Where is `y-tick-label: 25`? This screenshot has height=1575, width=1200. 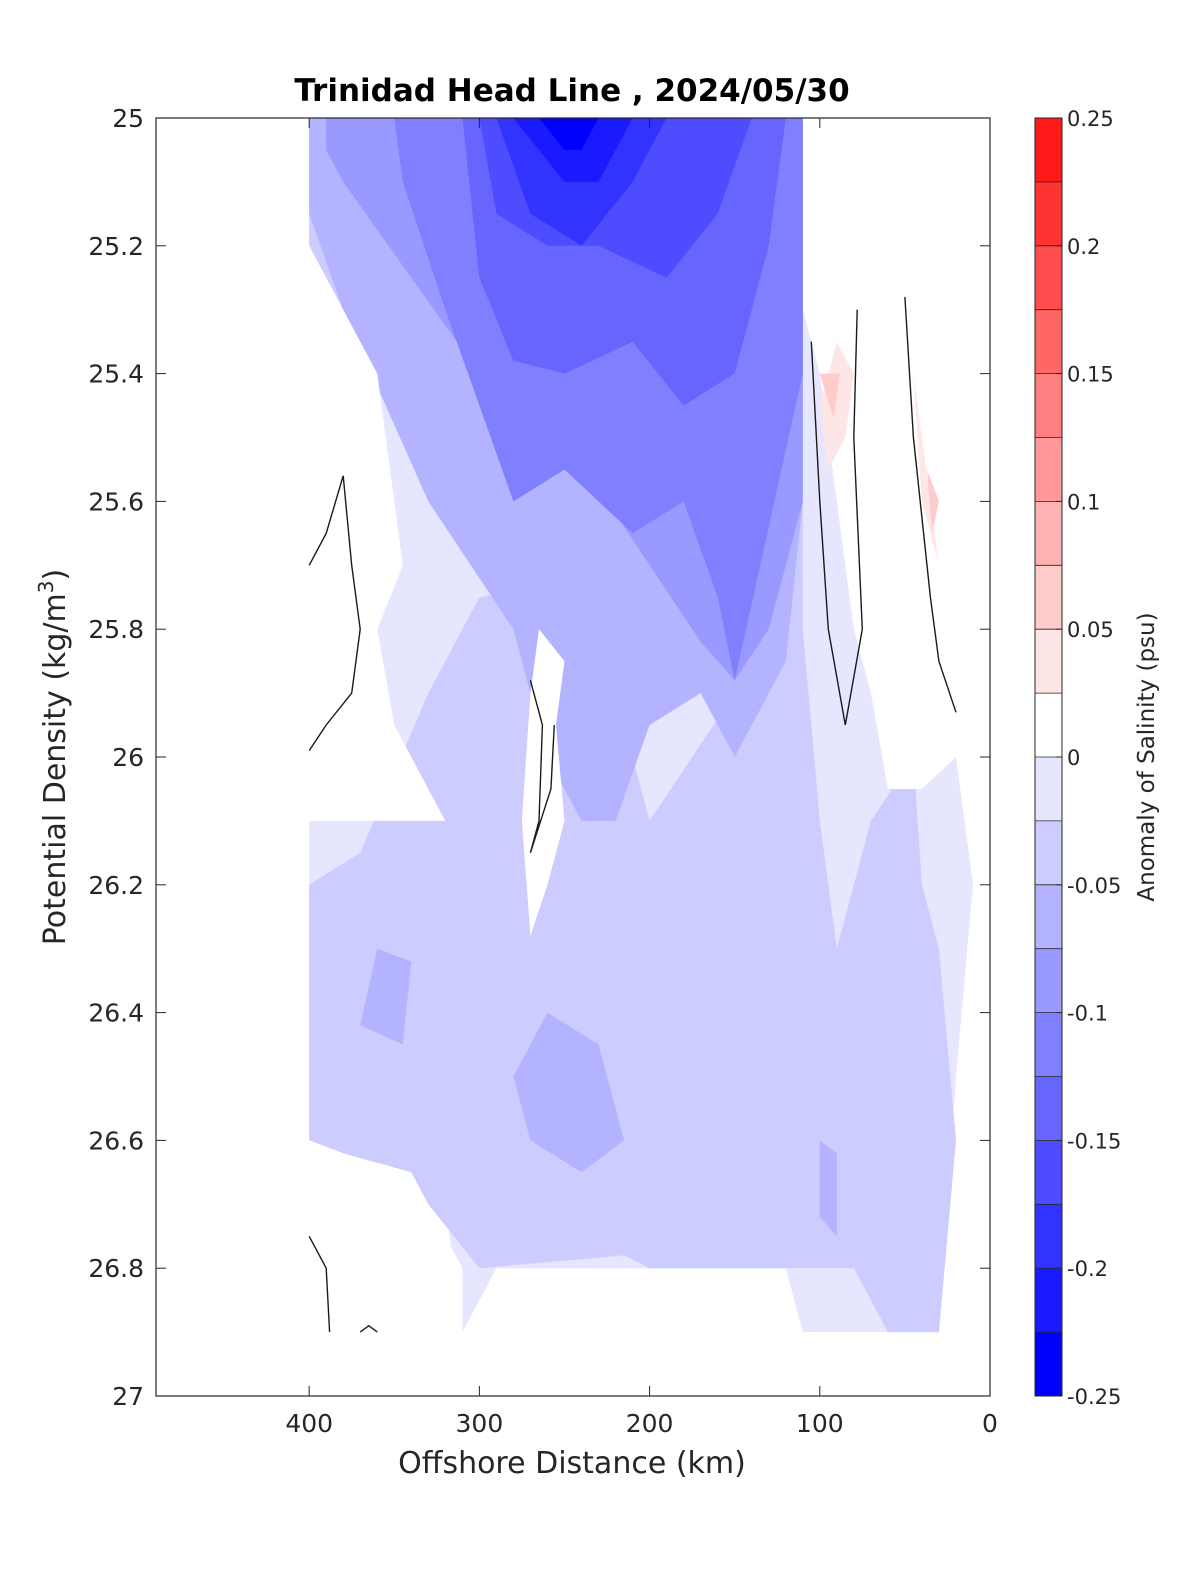 y-tick-label: 25 is located at coordinates (128, 118).